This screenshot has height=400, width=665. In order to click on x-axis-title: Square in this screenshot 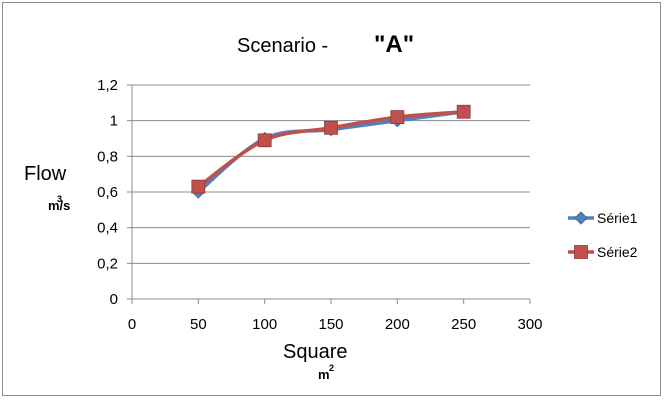, I will do `click(315, 352)`.